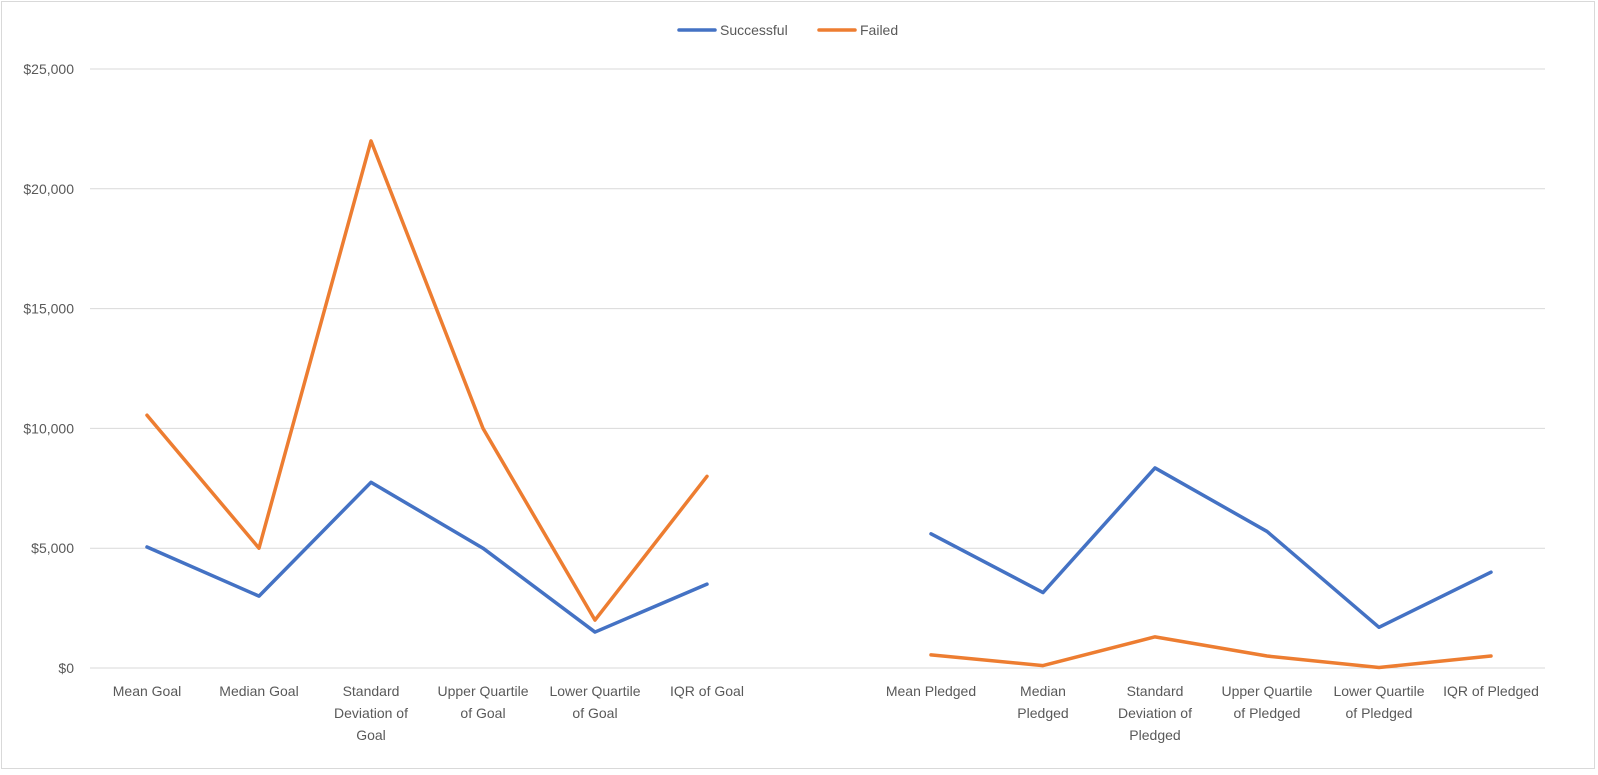 This screenshot has height=775, width=1598. Describe the element at coordinates (48, 309) in the screenshot. I see `y-tick-label: $15,000` at that location.